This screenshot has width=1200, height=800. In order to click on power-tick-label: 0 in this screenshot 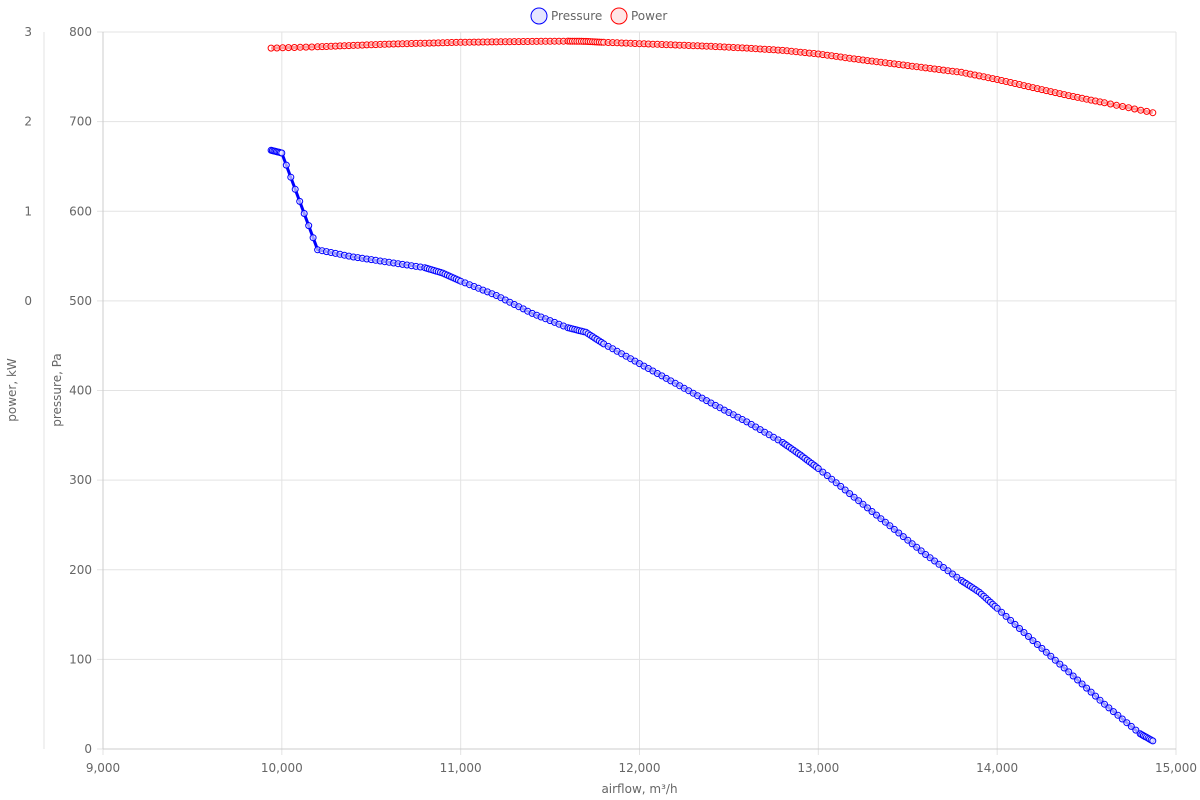, I will do `click(28, 301)`.